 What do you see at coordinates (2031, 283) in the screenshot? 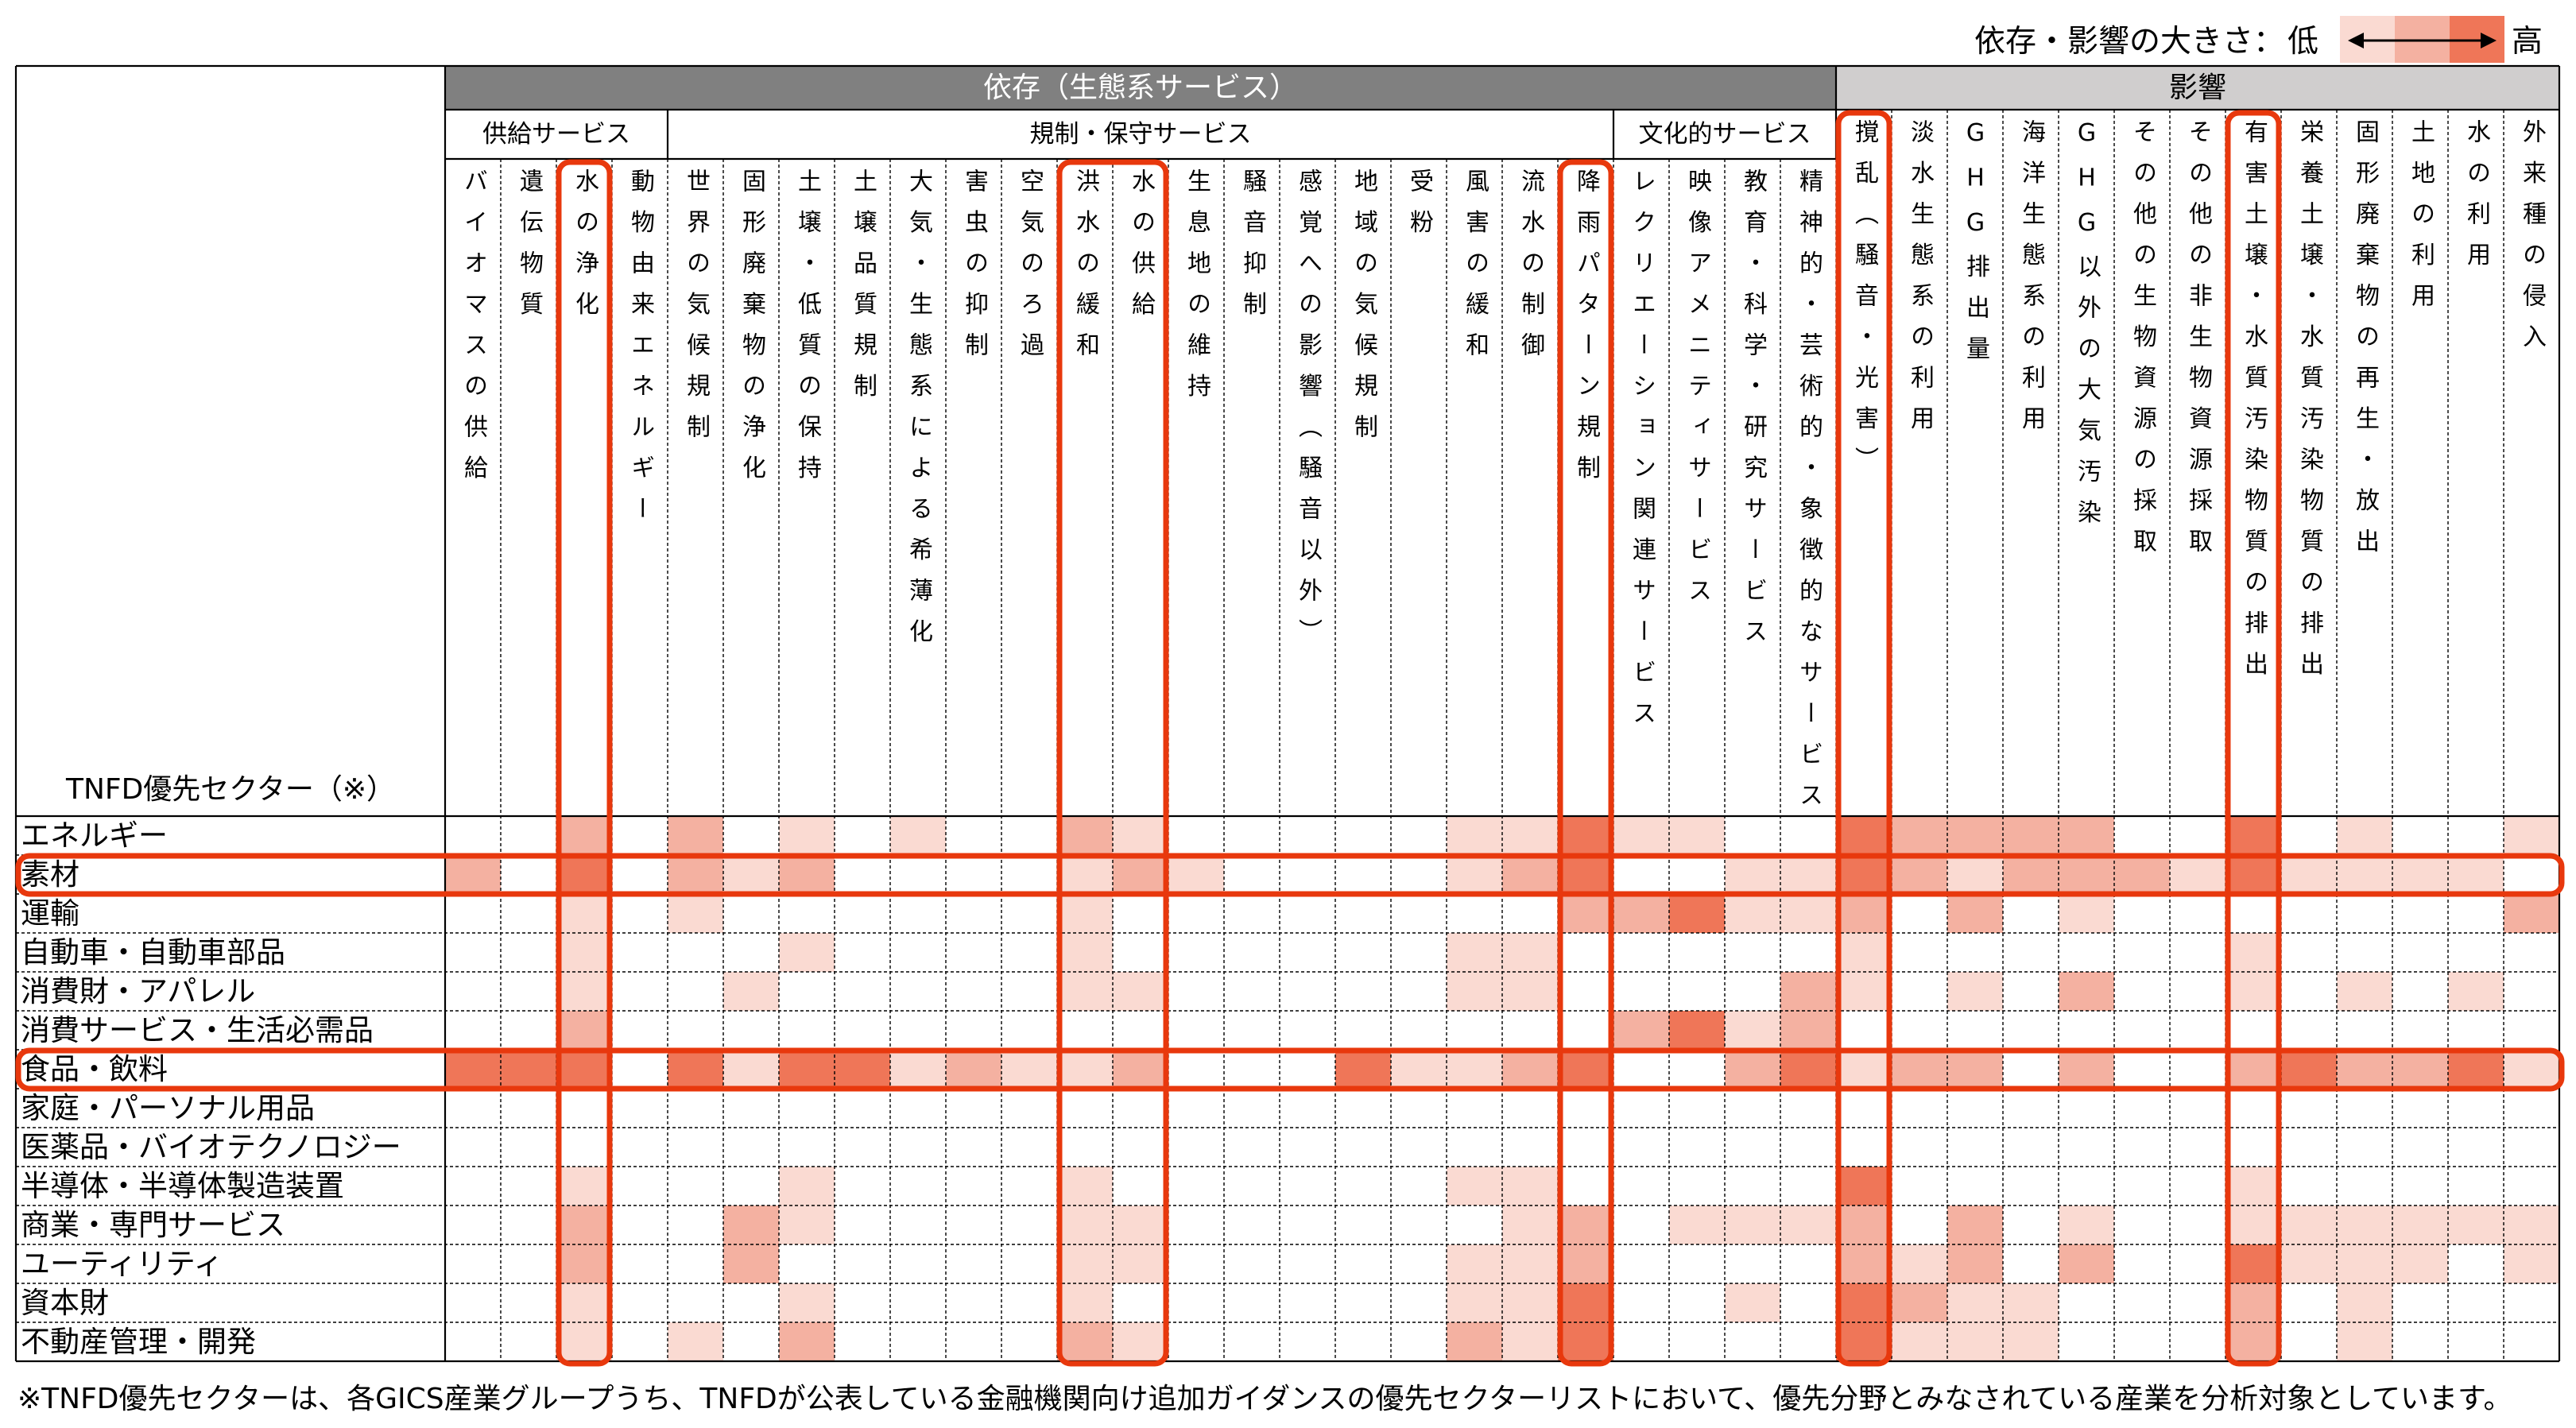
I see `column-header: 海洋生態系の利用` at bounding box center [2031, 283].